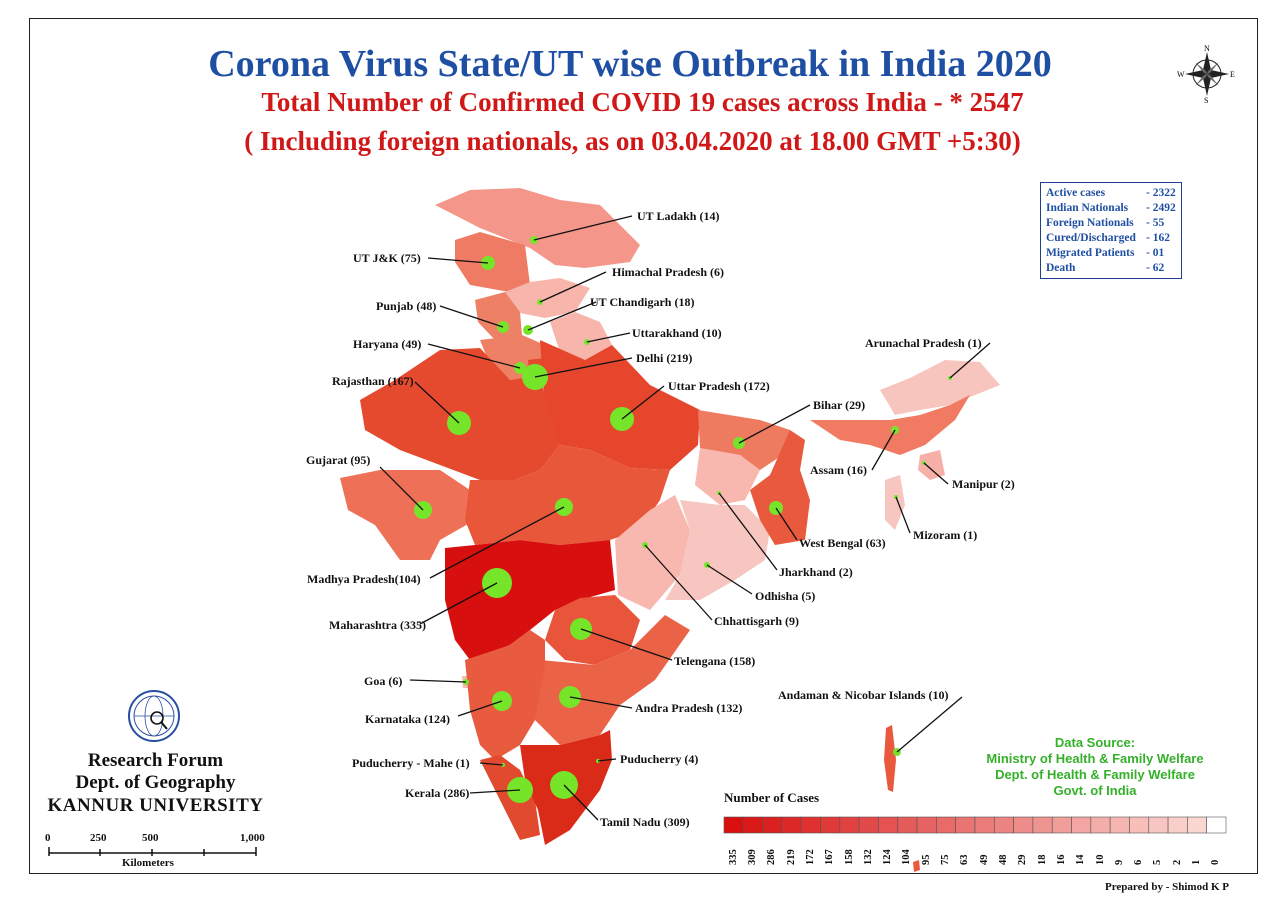  Describe the element at coordinates (1105, 253) in the screenshot. I see `stat-row: Migrated Patients - 01` at that location.